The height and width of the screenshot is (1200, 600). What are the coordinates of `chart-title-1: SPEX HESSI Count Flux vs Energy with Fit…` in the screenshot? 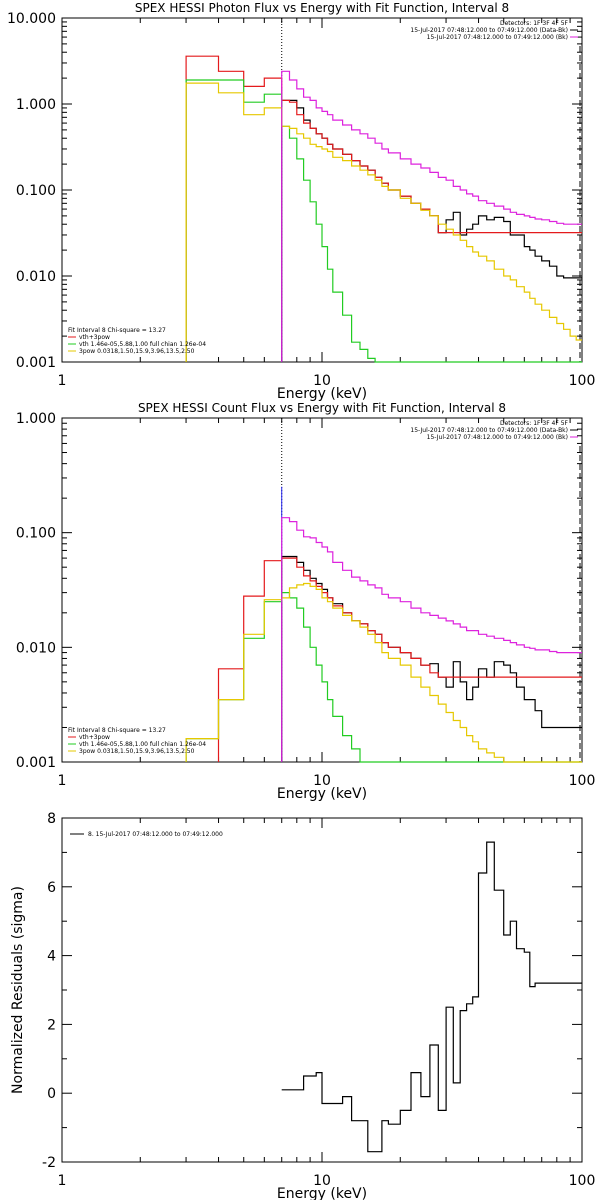 It's located at (322, 408).